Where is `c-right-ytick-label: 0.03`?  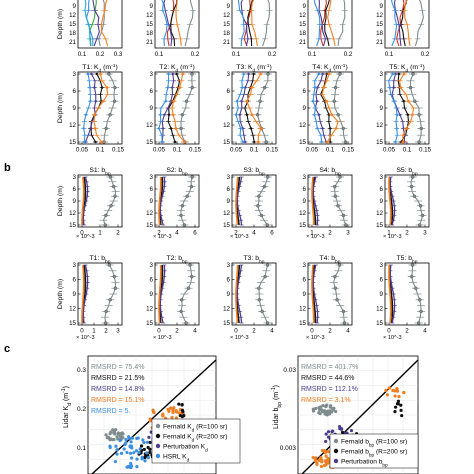
c-right-ytick-label: 0.03 is located at coordinates (289, 370).